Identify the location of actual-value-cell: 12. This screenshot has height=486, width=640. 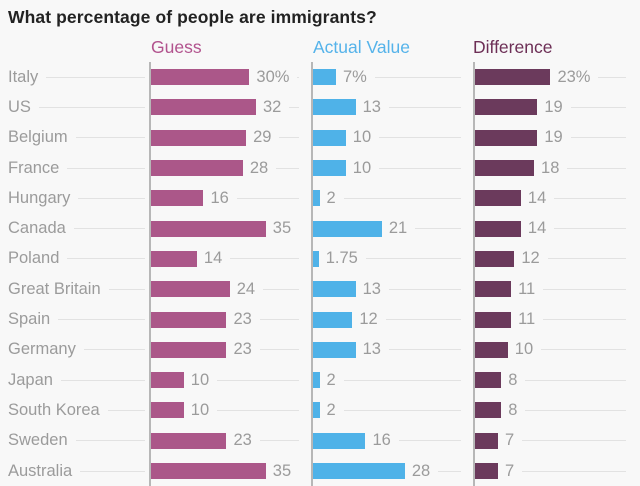
(390, 319).